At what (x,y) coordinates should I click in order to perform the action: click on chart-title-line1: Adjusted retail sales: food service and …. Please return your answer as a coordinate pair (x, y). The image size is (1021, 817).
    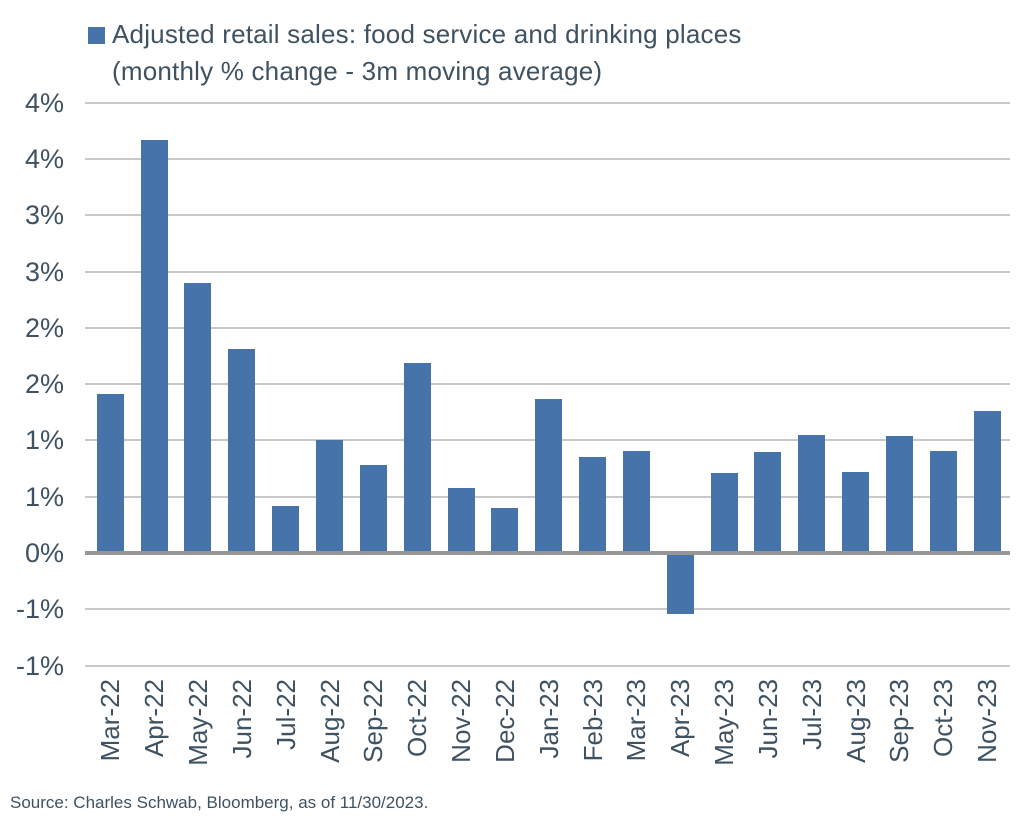
    Looking at the image, I should click on (427, 34).